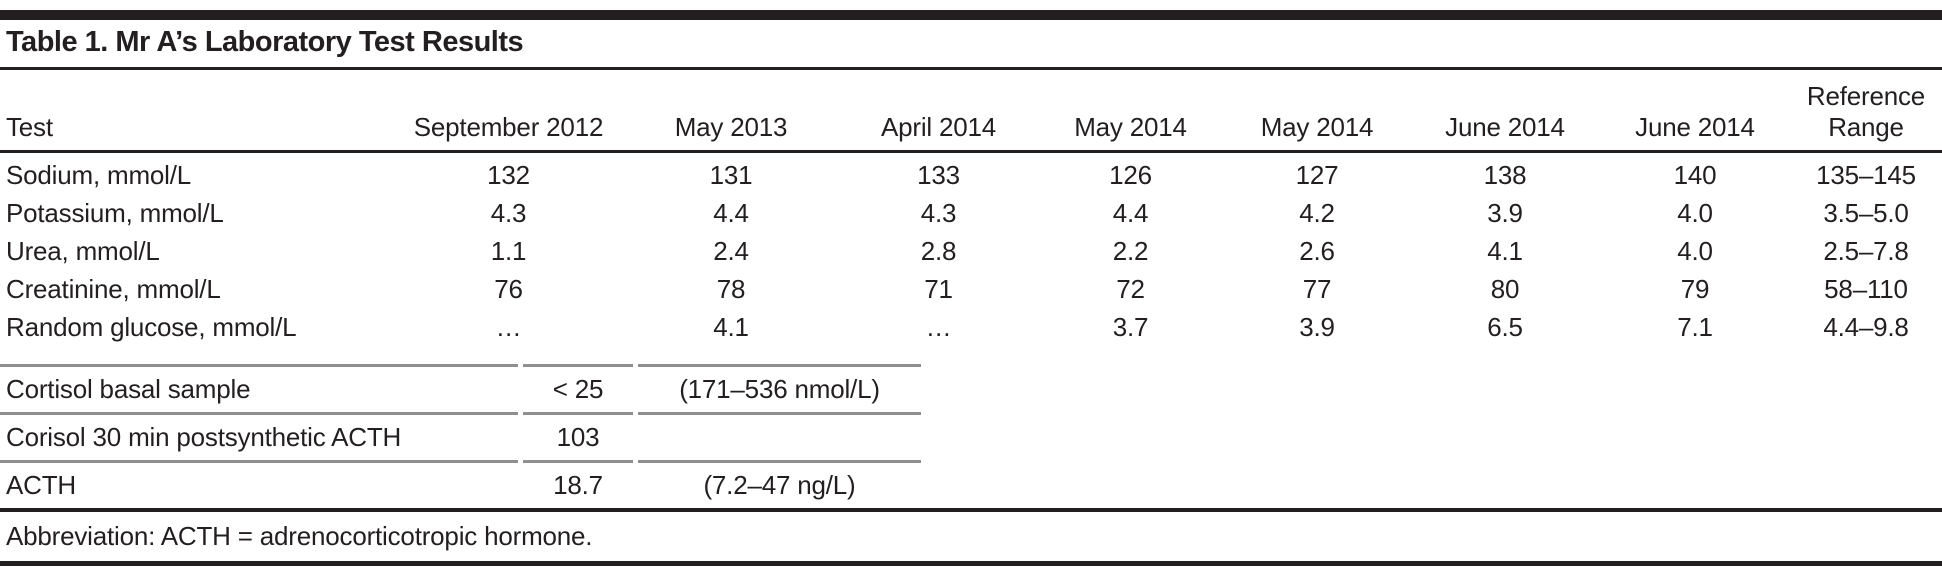  I want to click on table-cell-reference: 3.5–5.0, so click(1866, 213).